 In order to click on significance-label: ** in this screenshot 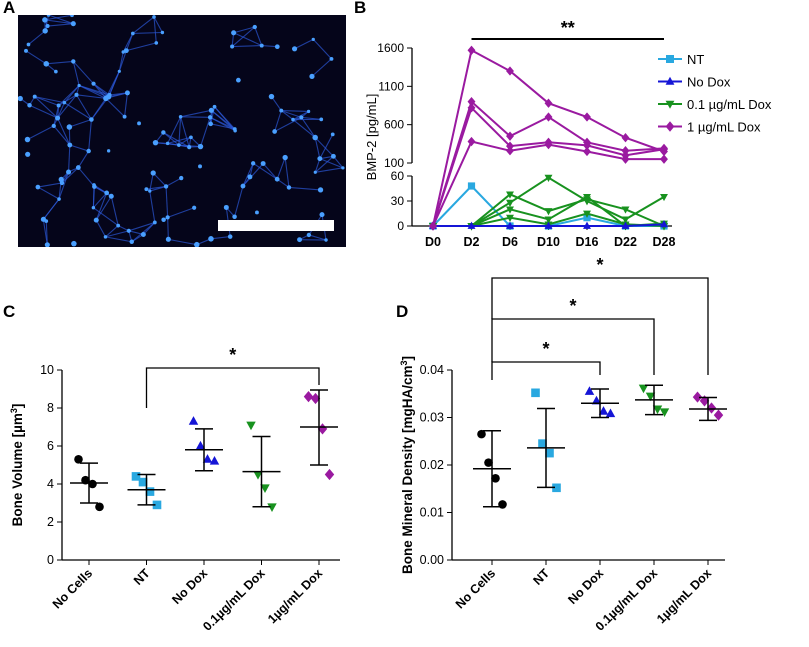, I will do `click(568, 28)`.